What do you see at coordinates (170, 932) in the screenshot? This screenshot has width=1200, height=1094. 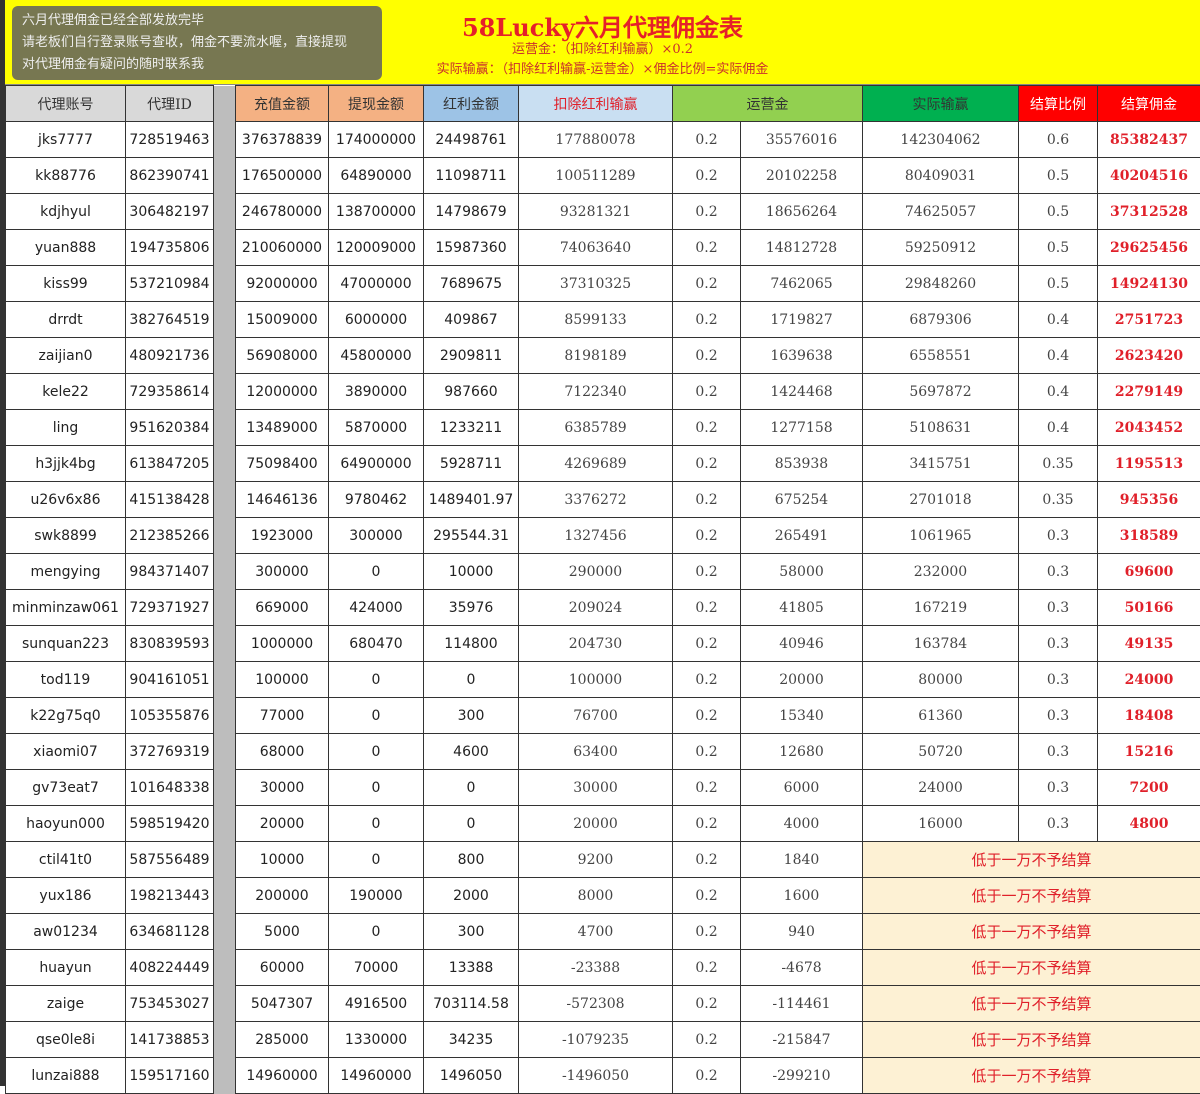 I see `cell-agent-id: 634681128` at bounding box center [170, 932].